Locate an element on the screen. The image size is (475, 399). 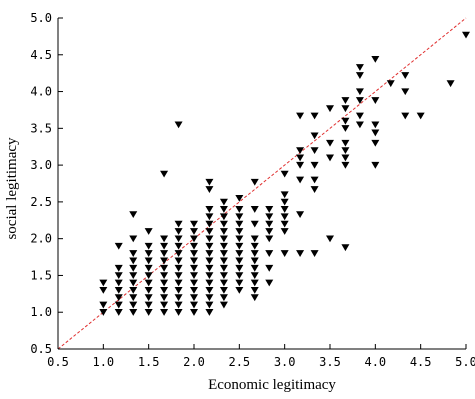
y-tick-labels: 0.5 1.0 1.5 2.0 2.5 3.0 3.5 4.0 4.5 5.0 is located at coordinates (41, 183).